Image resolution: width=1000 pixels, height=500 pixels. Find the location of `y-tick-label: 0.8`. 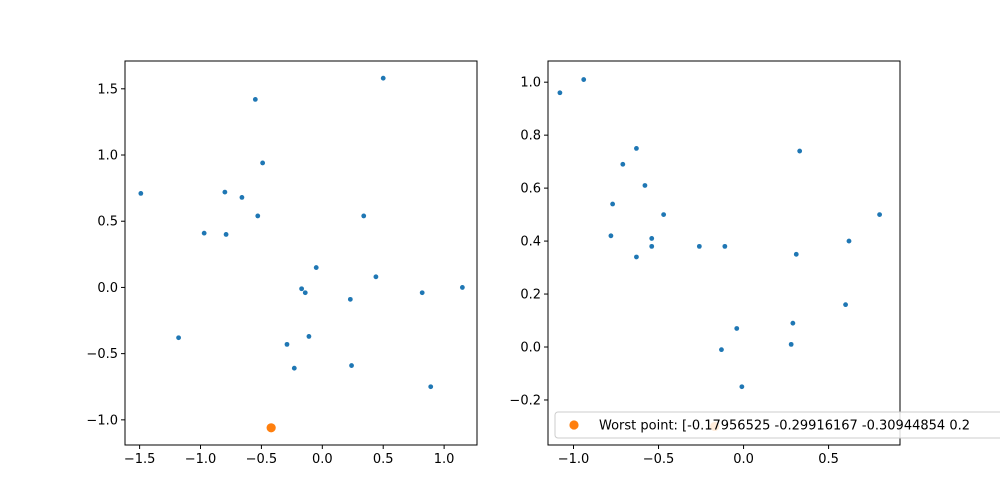

y-tick-label: 0.8 is located at coordinates (530, 136).